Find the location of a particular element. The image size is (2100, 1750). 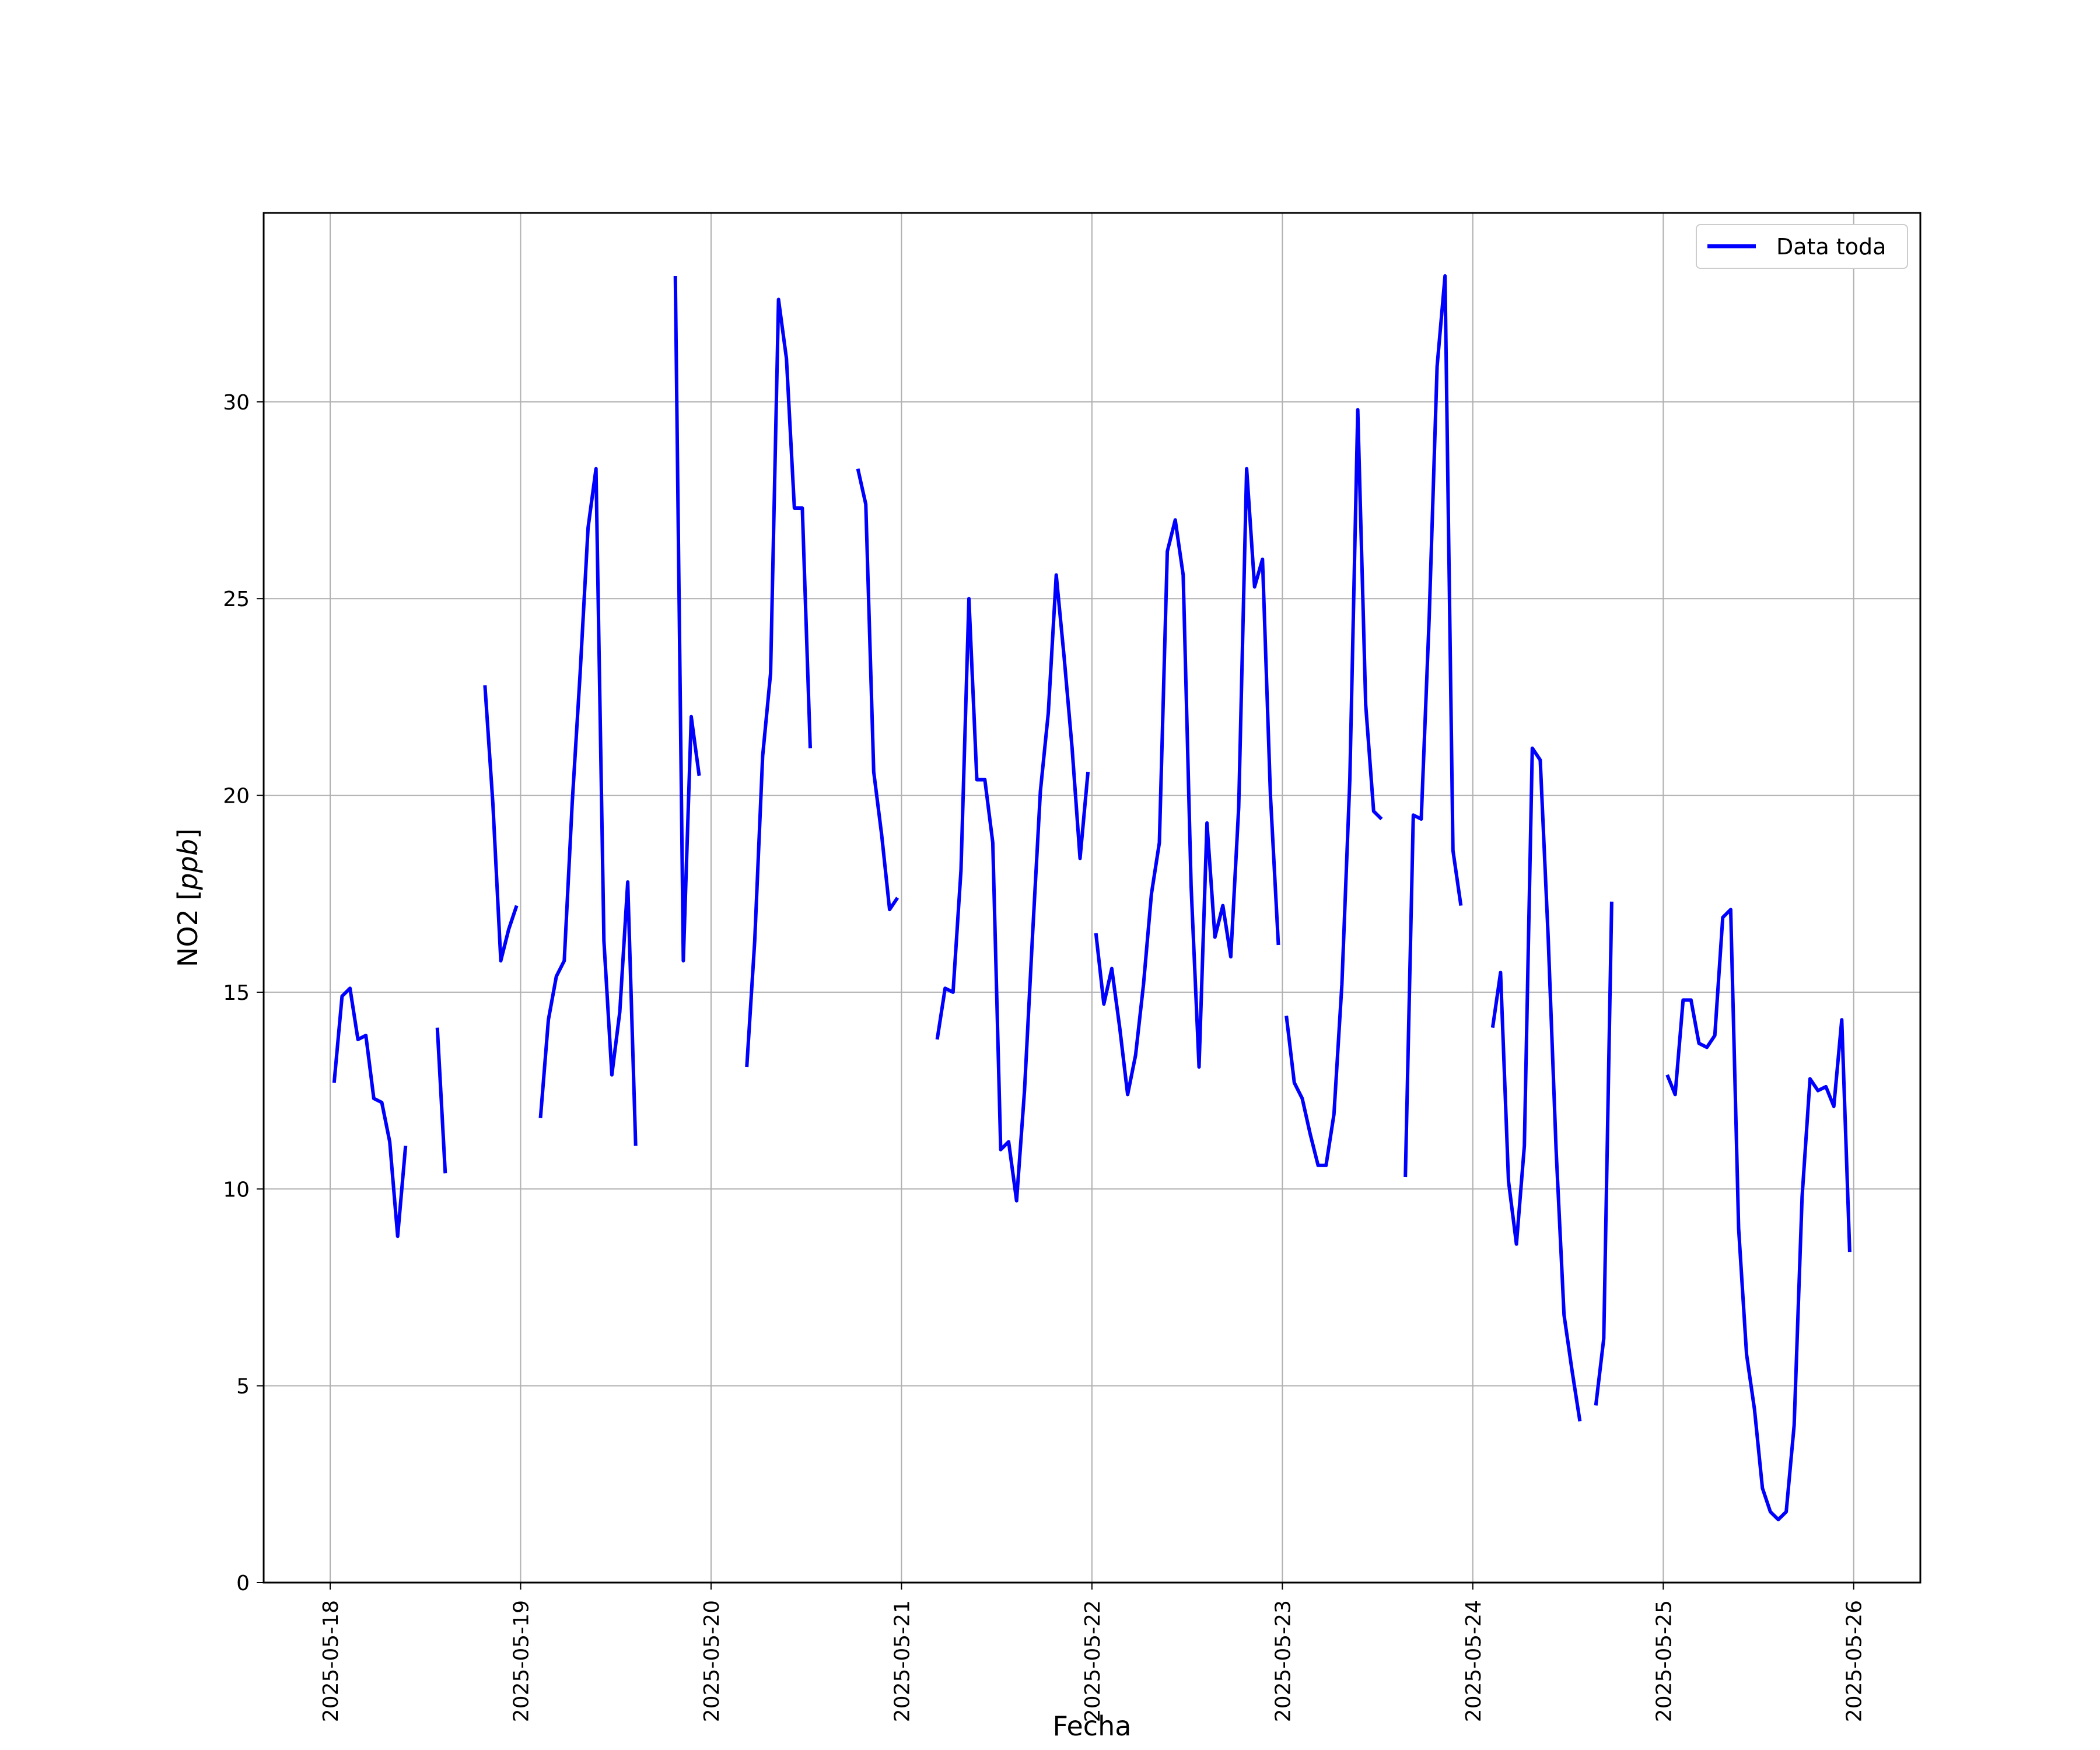

y-axis-title-unit: ppb is located at coordinates (188, 865).